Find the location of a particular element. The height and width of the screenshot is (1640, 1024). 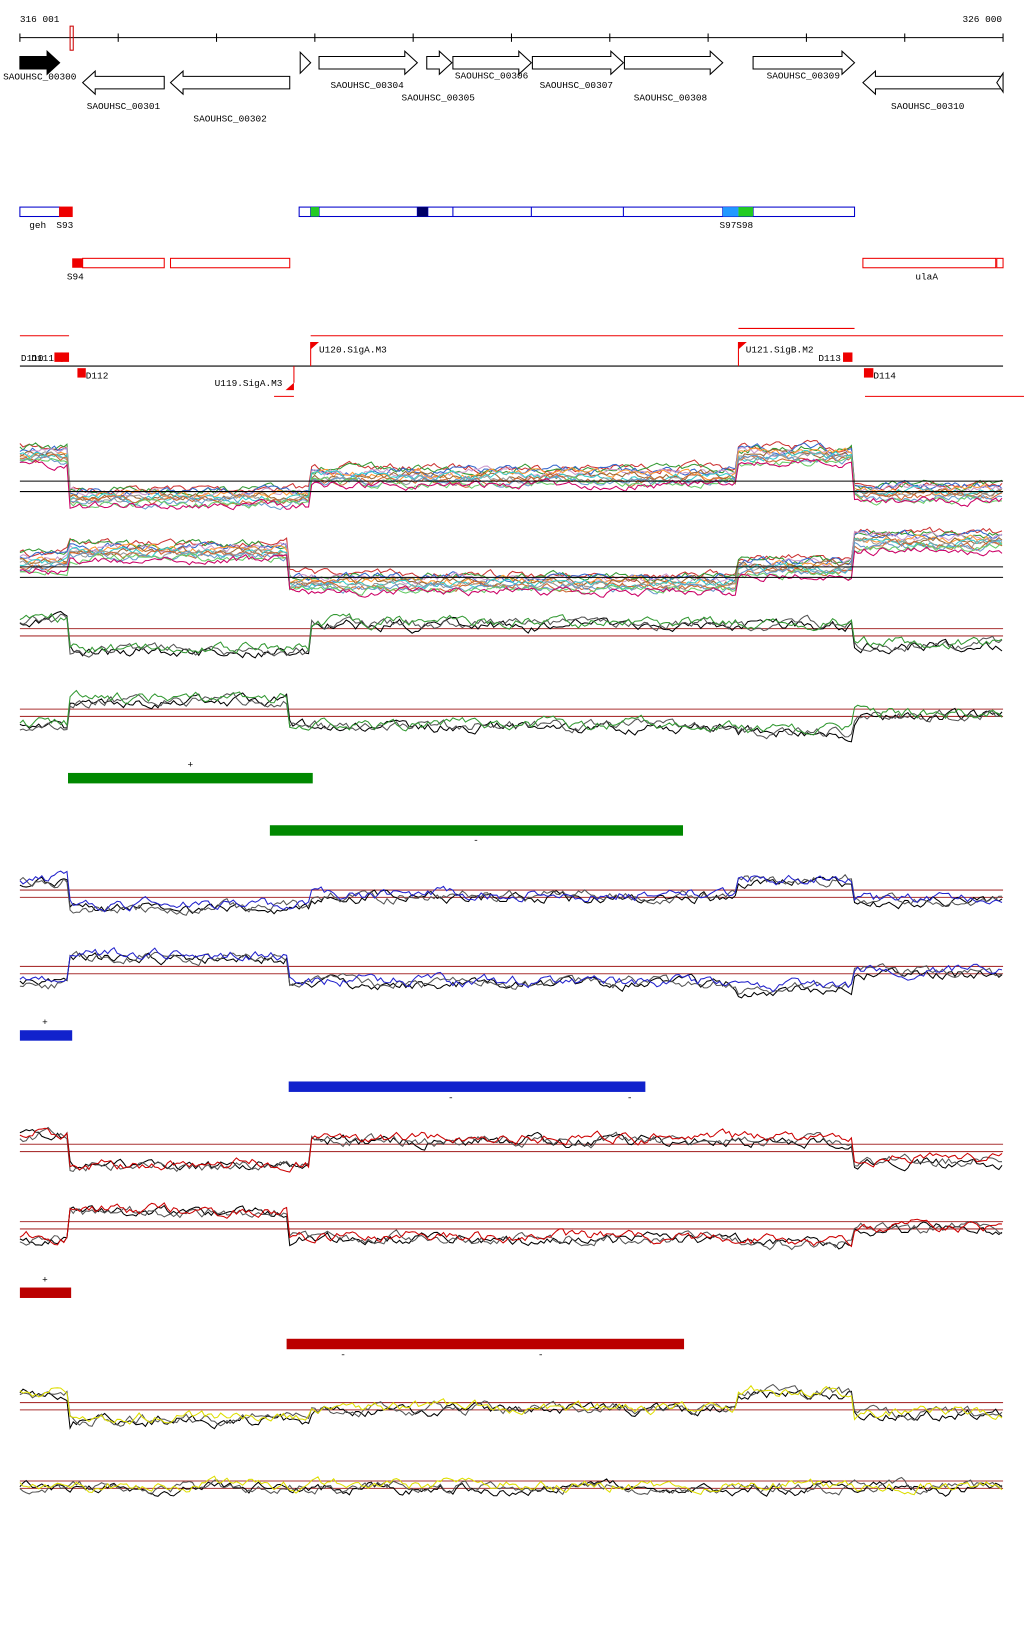

site-label: D111 is located at coordinates (42, 358).